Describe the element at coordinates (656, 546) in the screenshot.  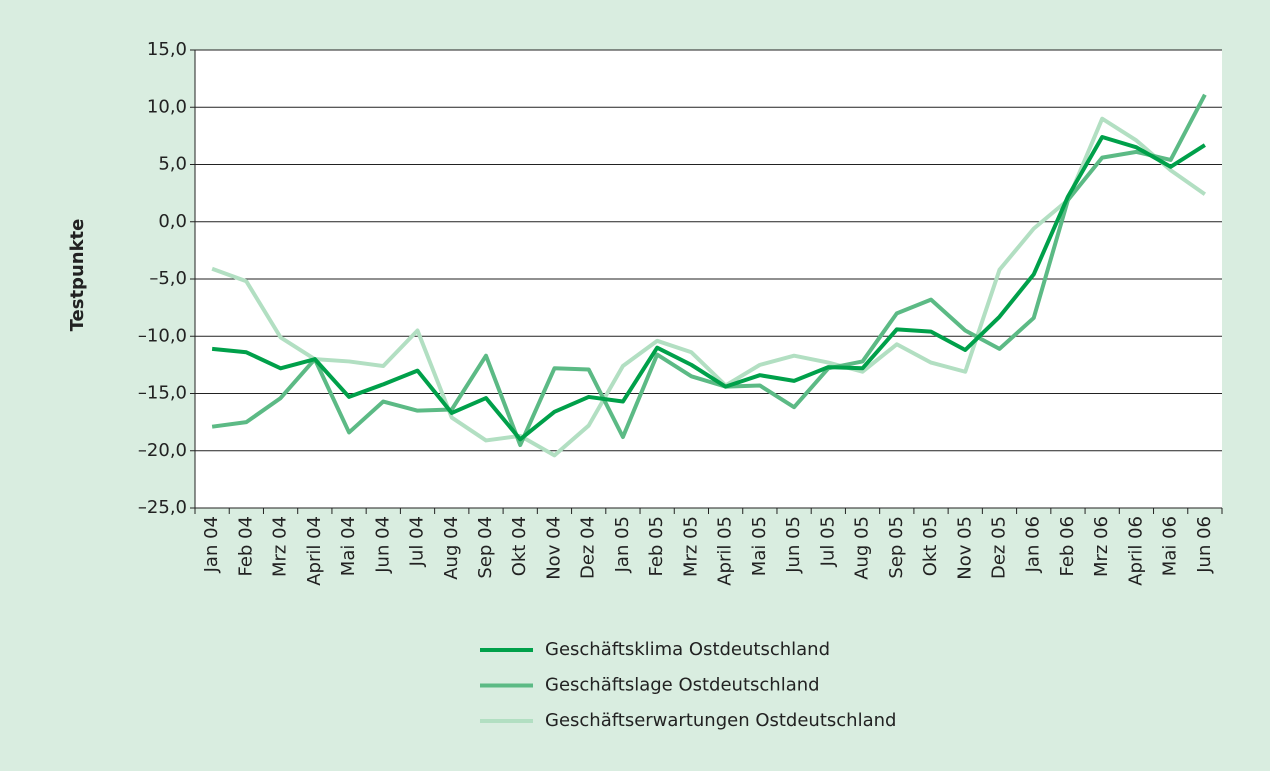
I see `x-tick-label: Feb 05` at that location.